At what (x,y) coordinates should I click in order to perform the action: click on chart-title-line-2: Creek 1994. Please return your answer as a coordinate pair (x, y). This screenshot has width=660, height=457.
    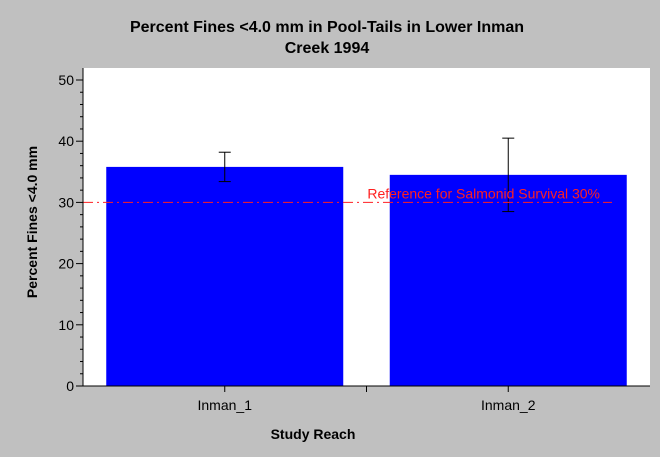
    Looking at the image, I should click on (327, 48).